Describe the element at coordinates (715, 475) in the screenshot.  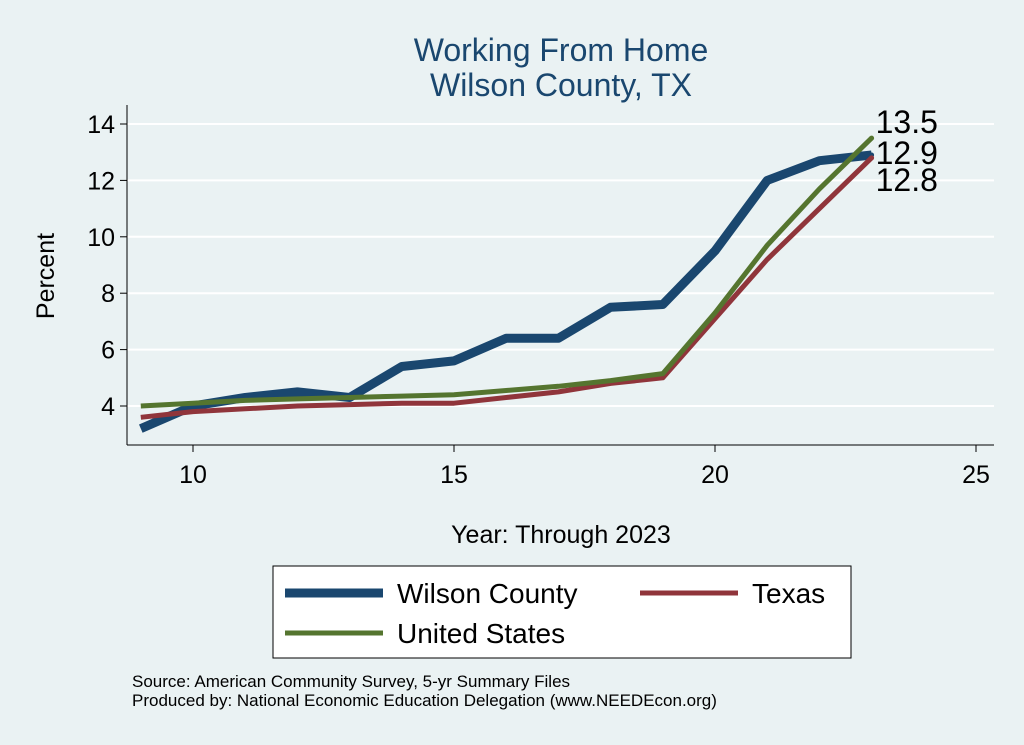
I see `x-tick-label-20: 20` at that location.